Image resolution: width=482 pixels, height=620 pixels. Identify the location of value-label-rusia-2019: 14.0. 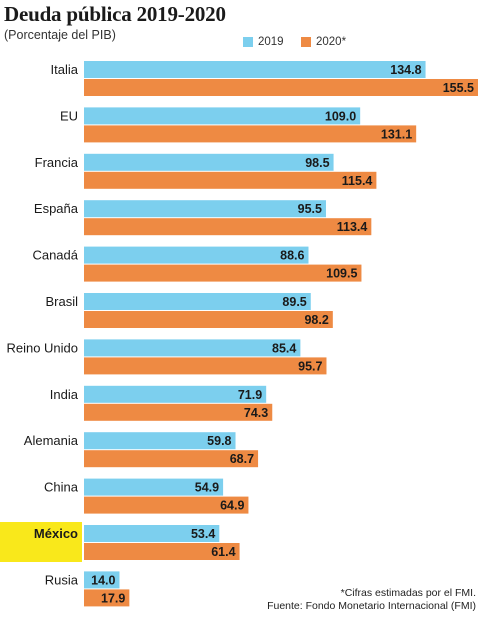
(103, 580).